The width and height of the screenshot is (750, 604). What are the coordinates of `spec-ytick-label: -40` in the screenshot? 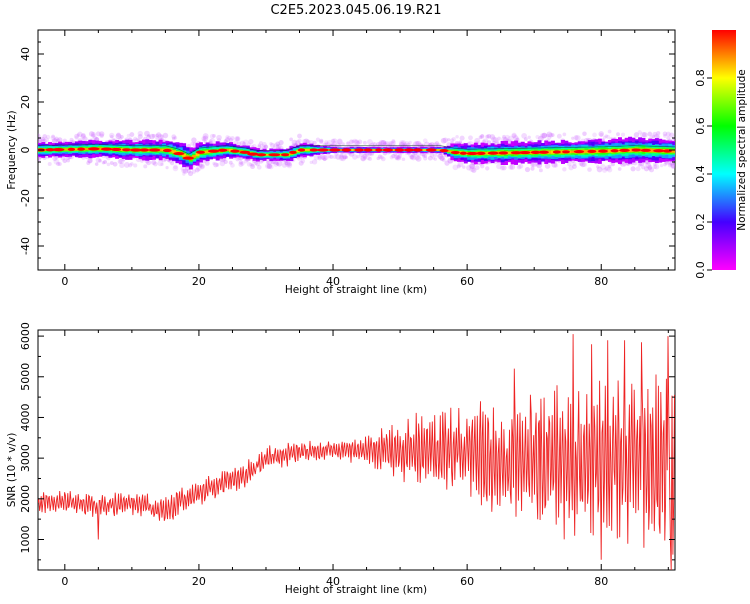 It's located at (25, 246).